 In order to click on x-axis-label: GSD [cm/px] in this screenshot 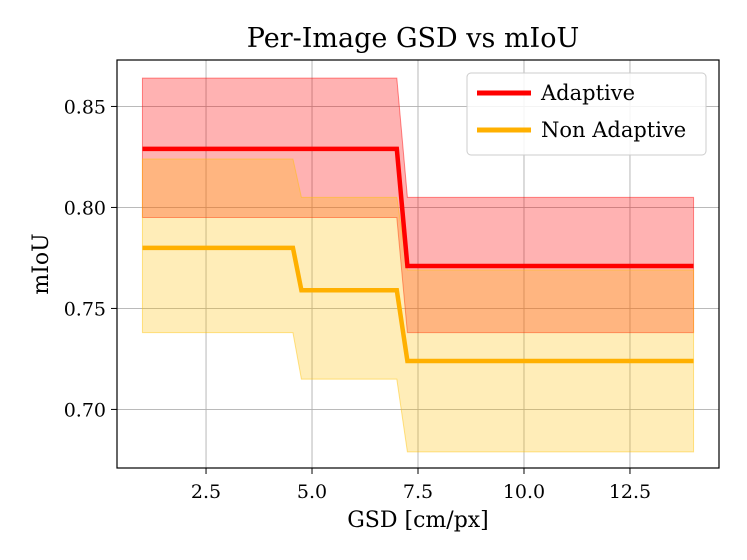, I will do `click(418, 520)`.